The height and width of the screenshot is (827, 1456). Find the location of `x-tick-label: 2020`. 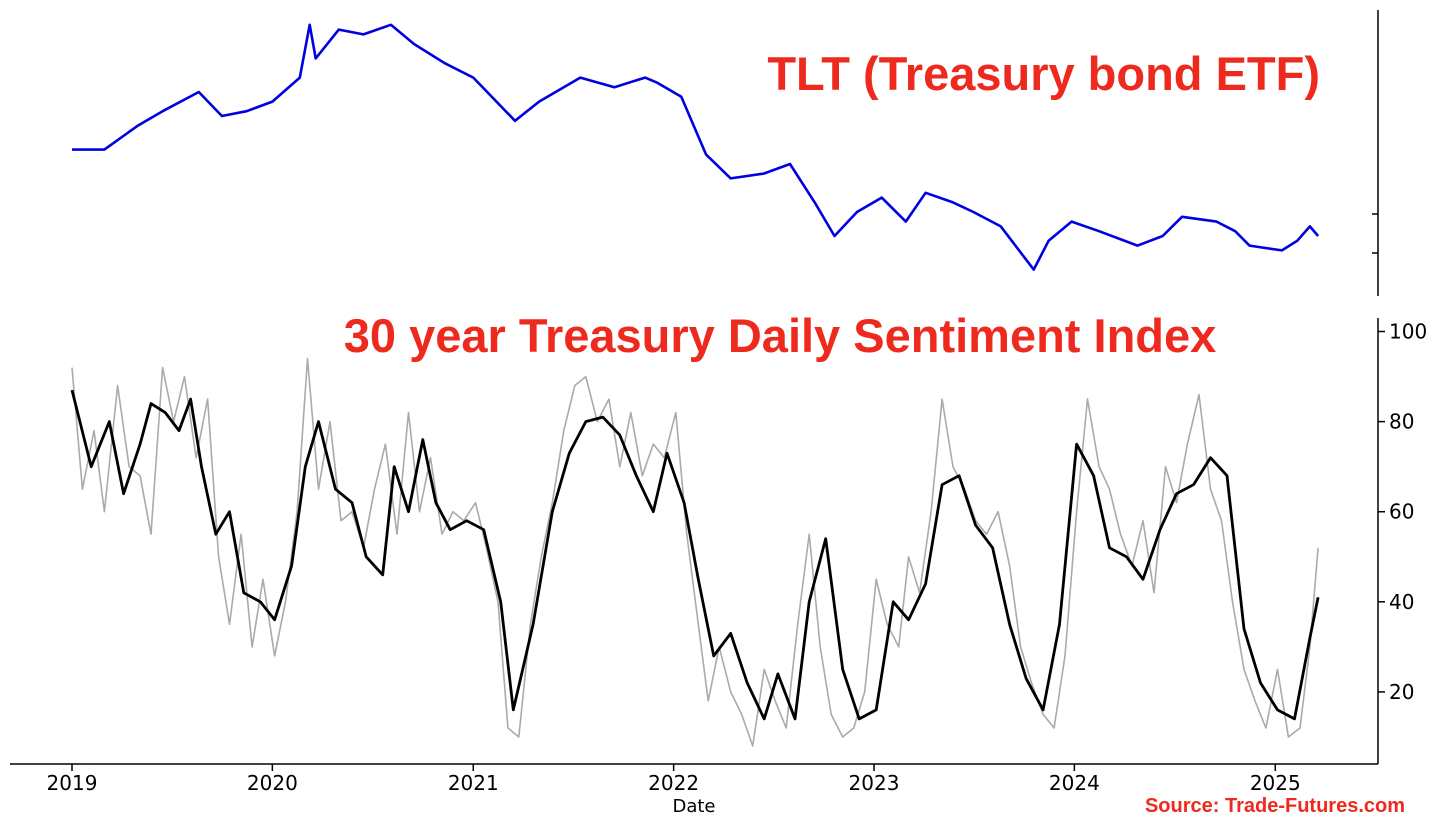

x-tick-label: 2020 is located at coordinates (272, 783).